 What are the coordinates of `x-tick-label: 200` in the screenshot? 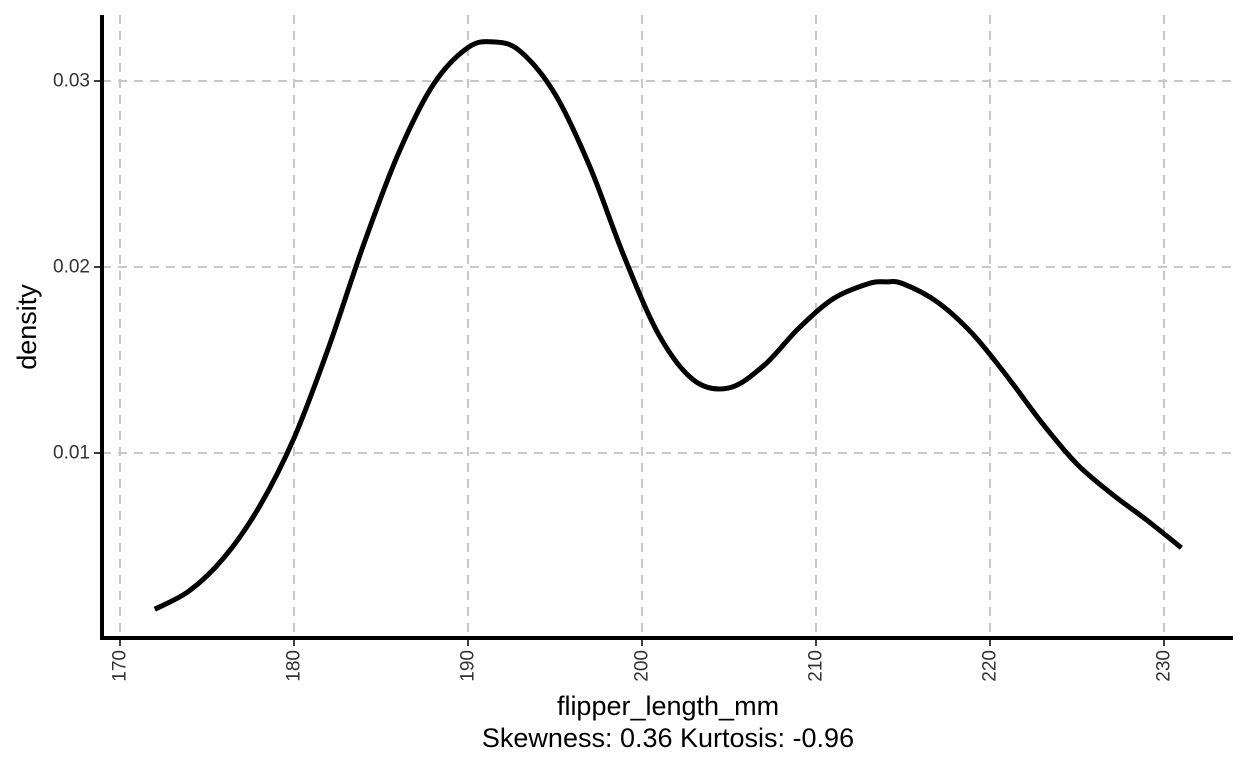 It's located at (642, 666).